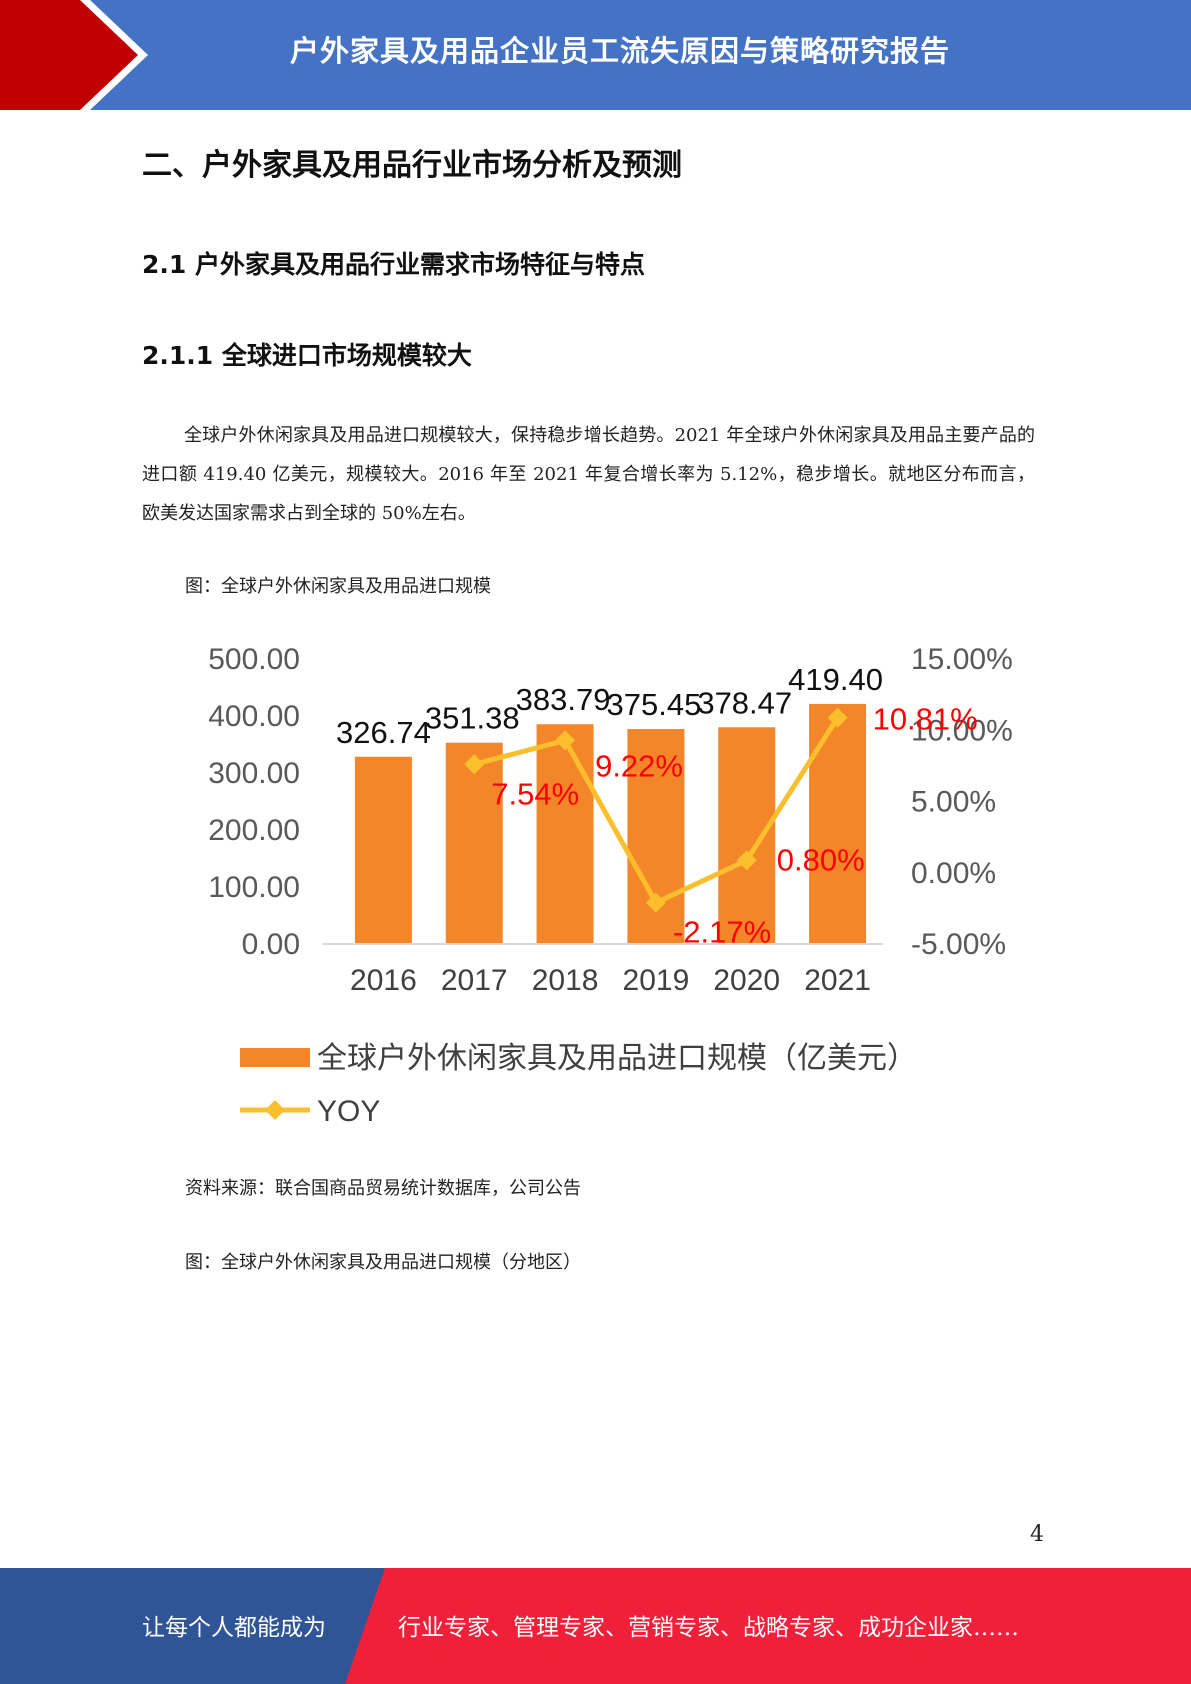 Image resolution: width=1191 pixels, height=1684 pixels. I want to click on bar-data-label: 351.38, so click(472, 718).